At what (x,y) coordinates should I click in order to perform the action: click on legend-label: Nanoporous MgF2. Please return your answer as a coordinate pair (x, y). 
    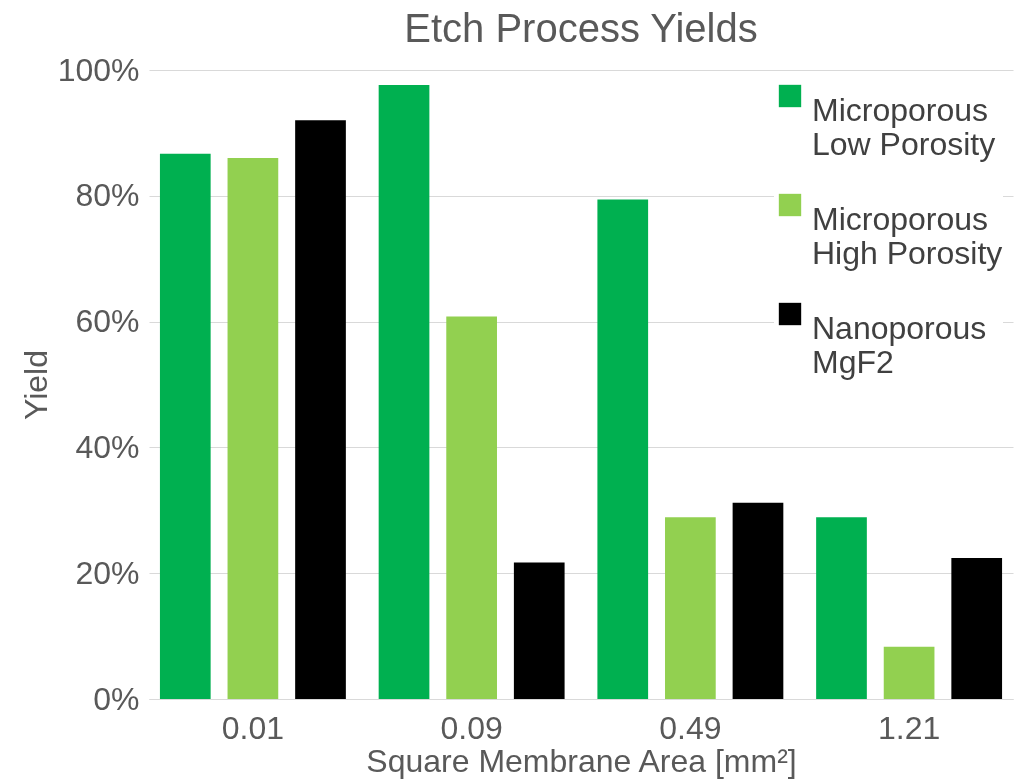
    Looking at the image, I should click on (899, 345).